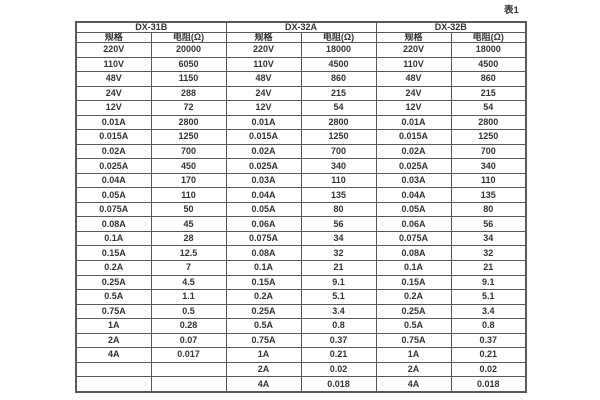 The height and width of the screenshot is (400, 600). What do you see at coordinates (188, 282) in the screenshot?
I see `resistance-cell: 4.5` at bounding box center [188, 282].